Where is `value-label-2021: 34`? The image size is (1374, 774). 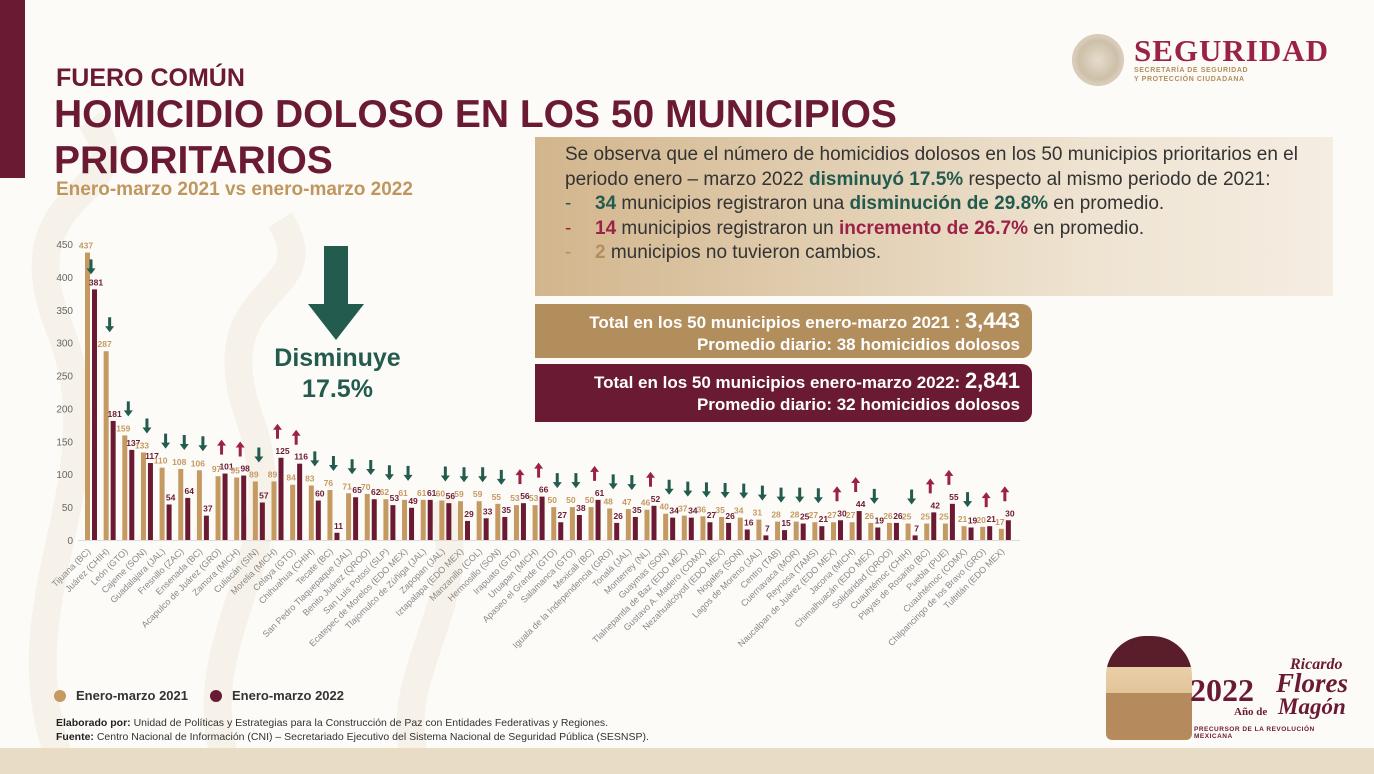
value-label-2021: 34 is located at coordinates (739, 511).